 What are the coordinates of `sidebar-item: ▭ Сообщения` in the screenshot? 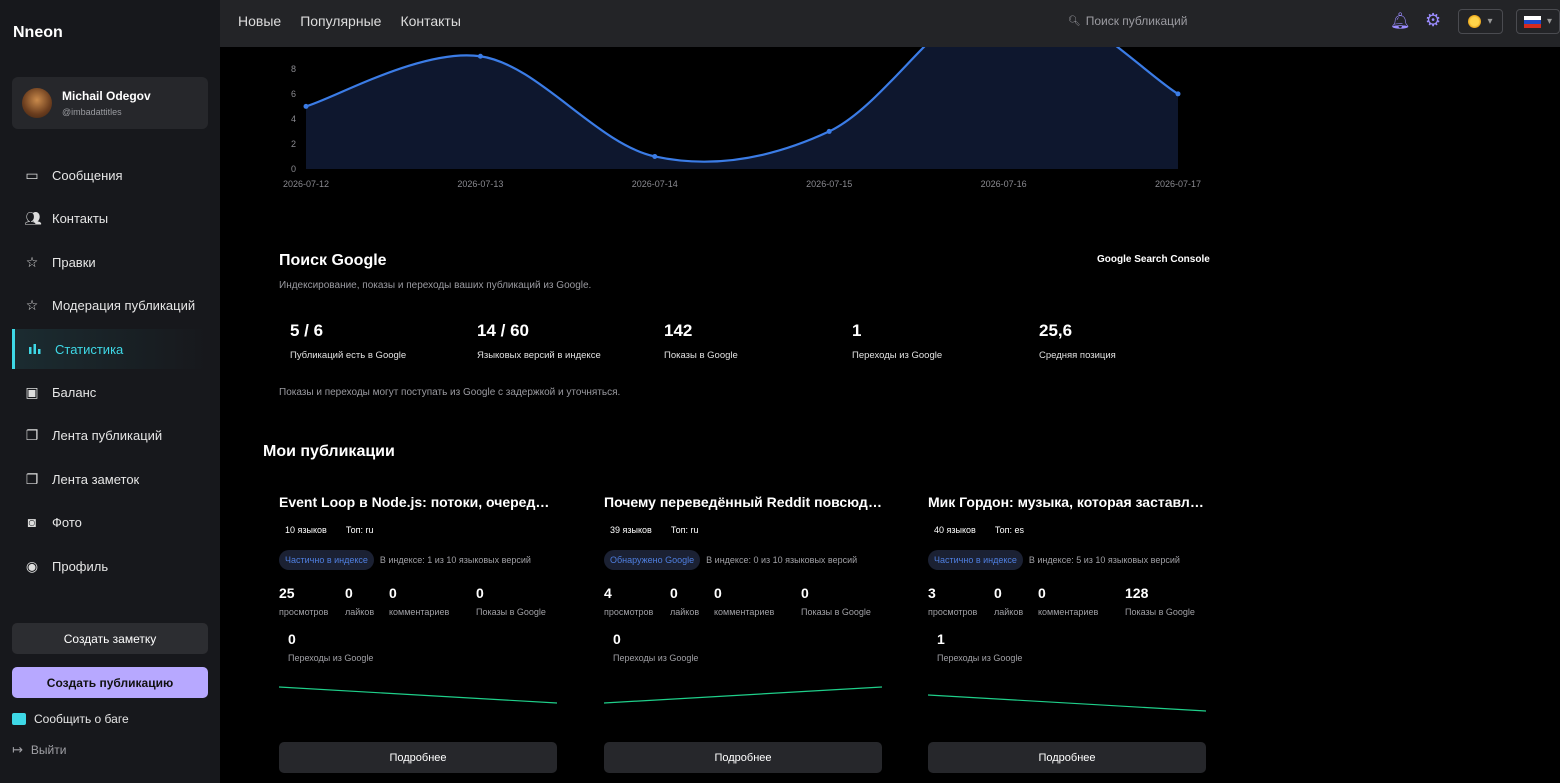 It's located at (110, 175).